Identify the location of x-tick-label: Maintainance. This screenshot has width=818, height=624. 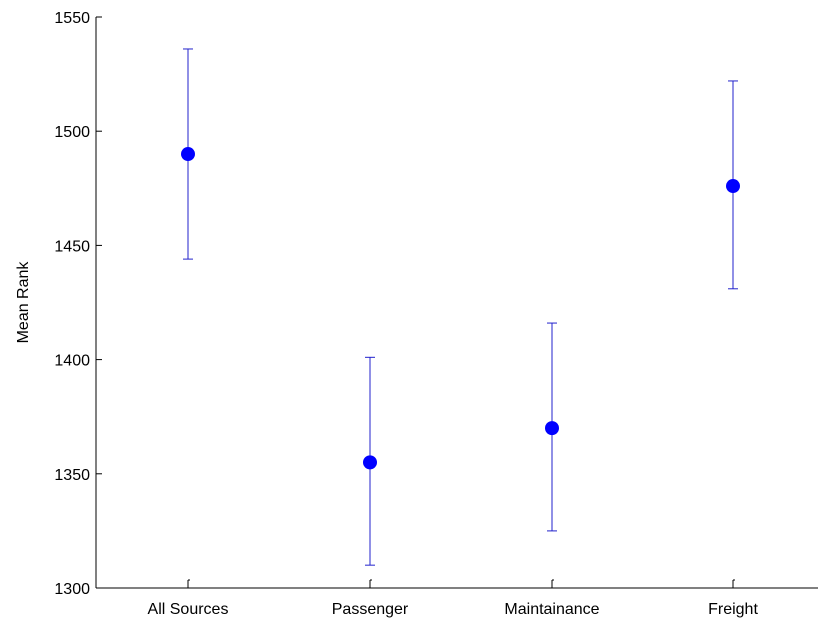
(551, 609).